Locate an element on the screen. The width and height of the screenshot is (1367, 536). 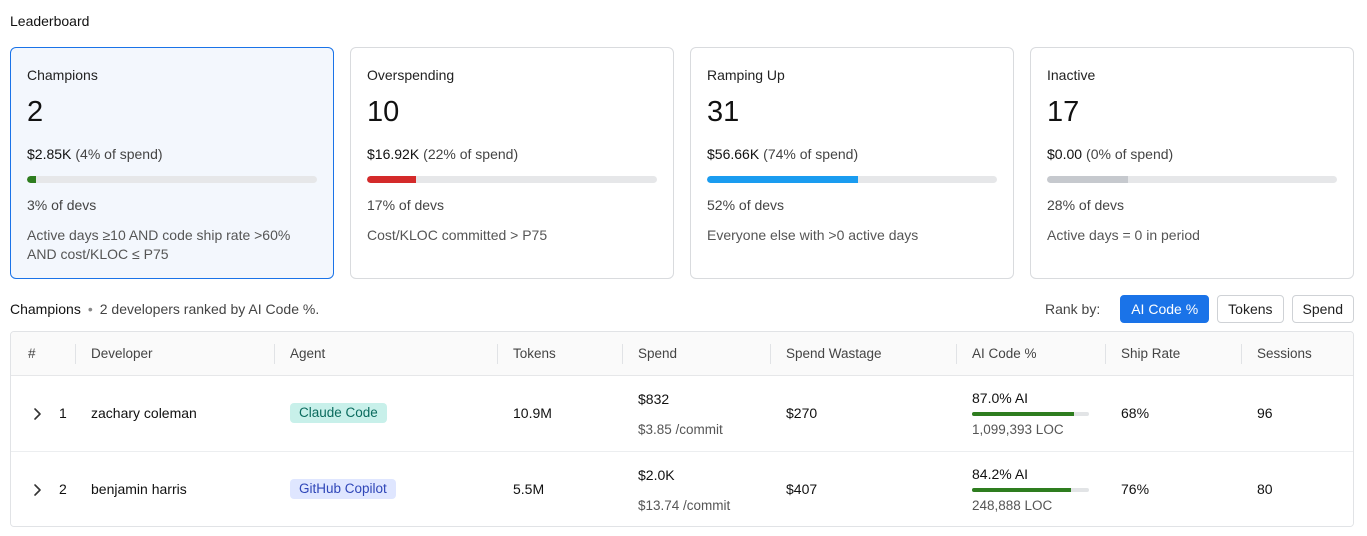
row-tokens: 10.9M is located at coordinates (532, 413).